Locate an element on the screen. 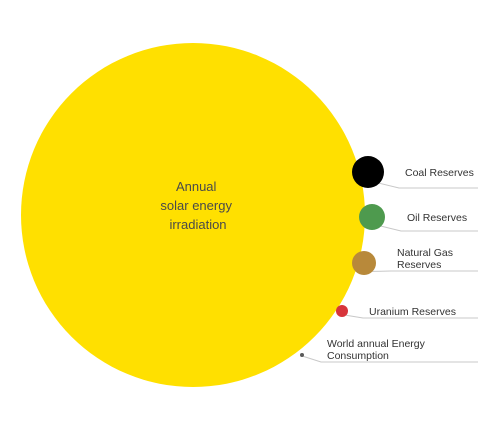 The width and height of the screenshot is (500, 435). uranium-item: Uranium Reserves is located at coordinates (407, 311).